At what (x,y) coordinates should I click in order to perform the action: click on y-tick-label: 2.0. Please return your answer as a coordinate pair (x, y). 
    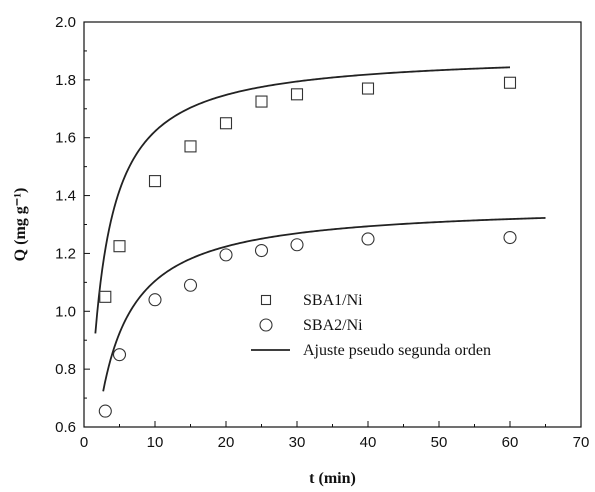
    Looking at the image, I should click on (65, 22).